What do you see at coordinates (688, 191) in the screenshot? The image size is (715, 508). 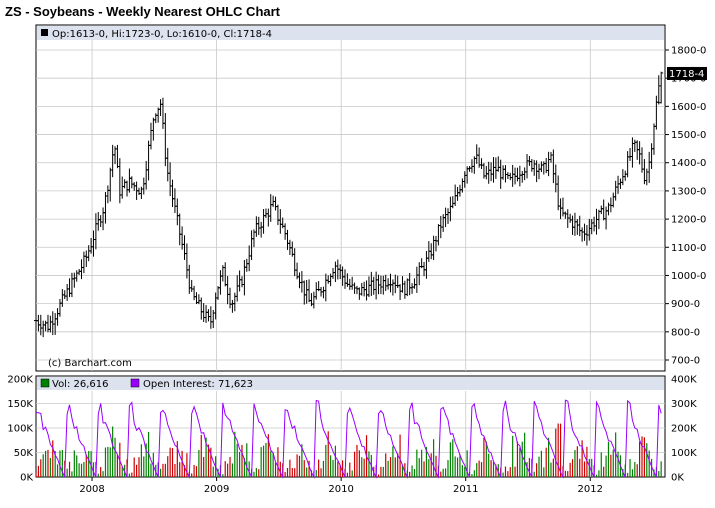 I see `price-tick-label: 1300-0` at bounding box center [688, 191].